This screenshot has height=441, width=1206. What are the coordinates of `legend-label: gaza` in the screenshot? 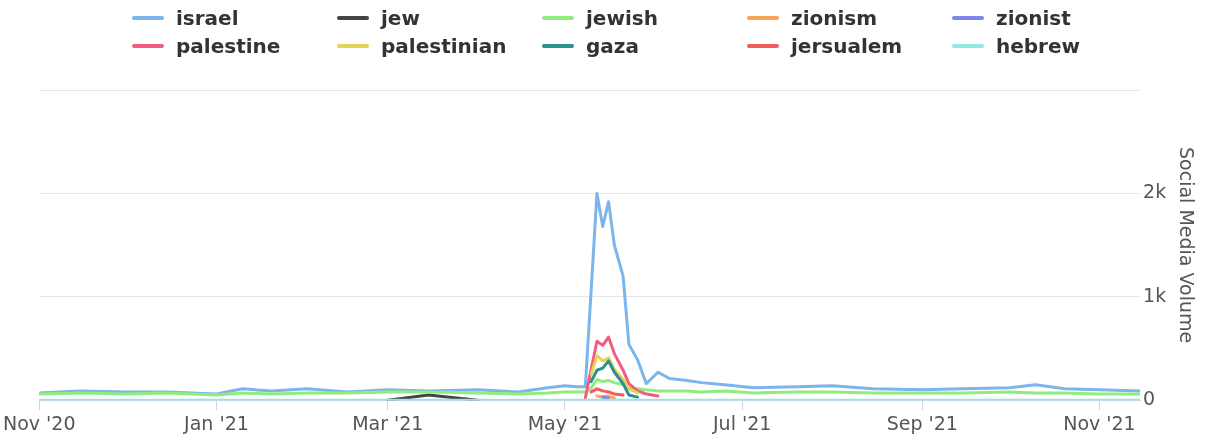 It's located at (612, 46).